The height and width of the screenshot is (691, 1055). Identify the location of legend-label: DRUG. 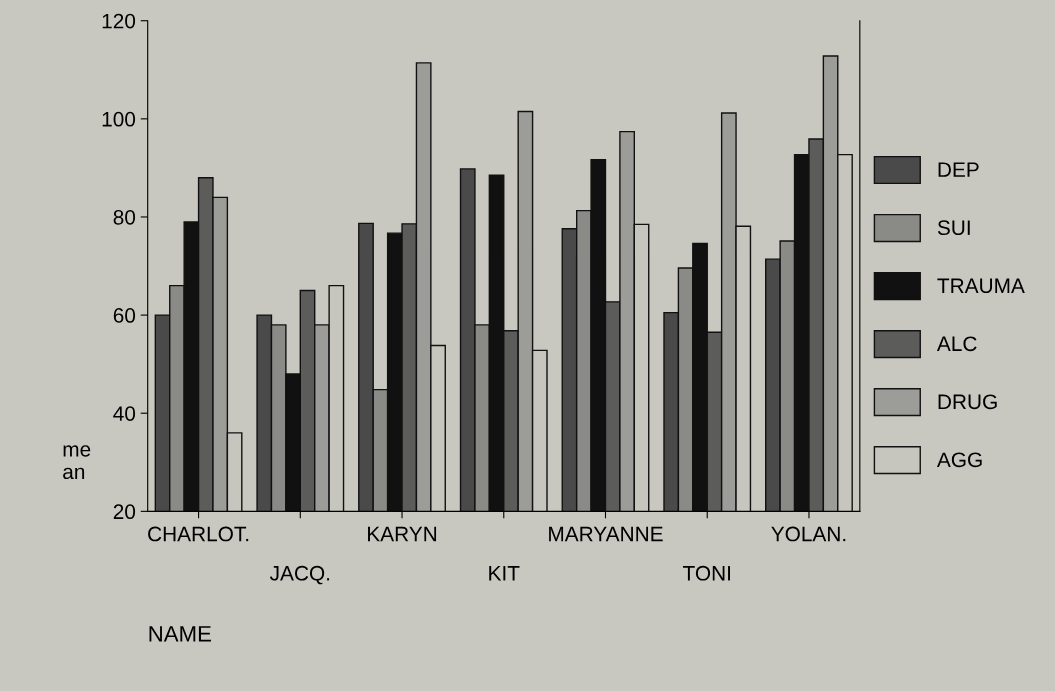
(967, 402).